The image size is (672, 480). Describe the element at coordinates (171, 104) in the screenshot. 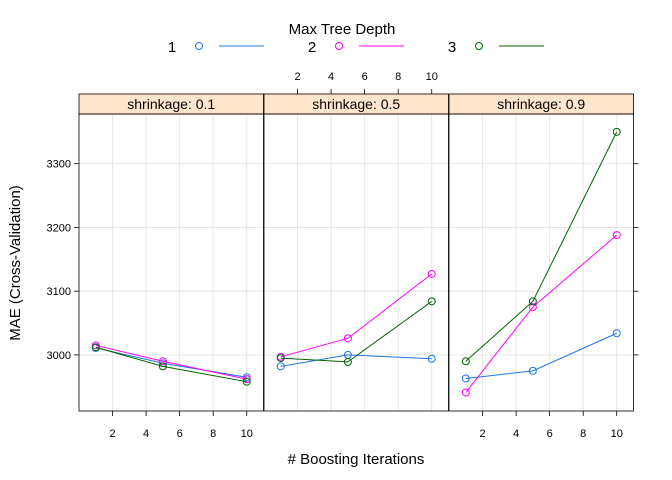

I see `strip-label: shrinkage: 0.1` at that location.